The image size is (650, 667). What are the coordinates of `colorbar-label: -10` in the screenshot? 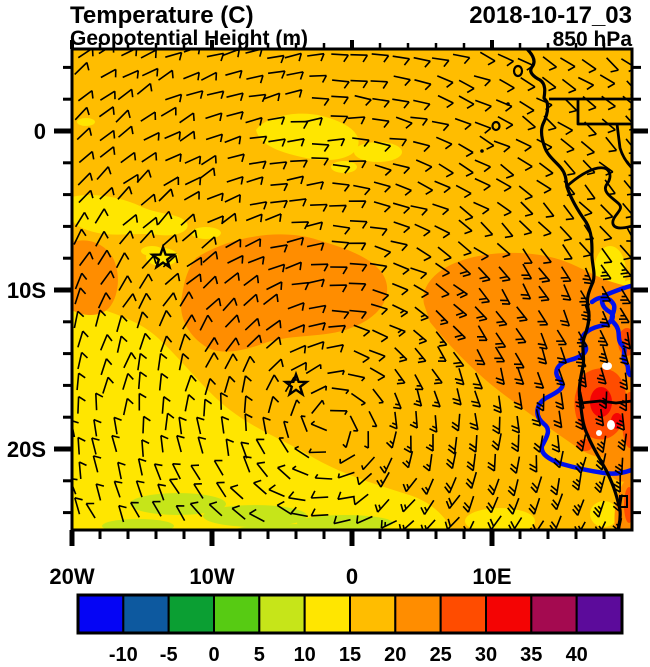 It's located at (123, 655).